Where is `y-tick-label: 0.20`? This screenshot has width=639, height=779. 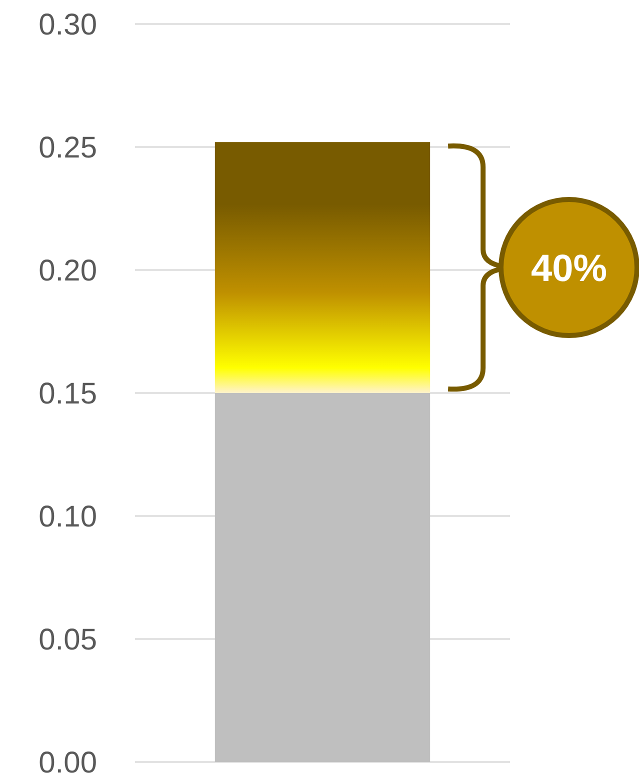 y-tick-label: 0.20 is located at coordinates (67, 271).